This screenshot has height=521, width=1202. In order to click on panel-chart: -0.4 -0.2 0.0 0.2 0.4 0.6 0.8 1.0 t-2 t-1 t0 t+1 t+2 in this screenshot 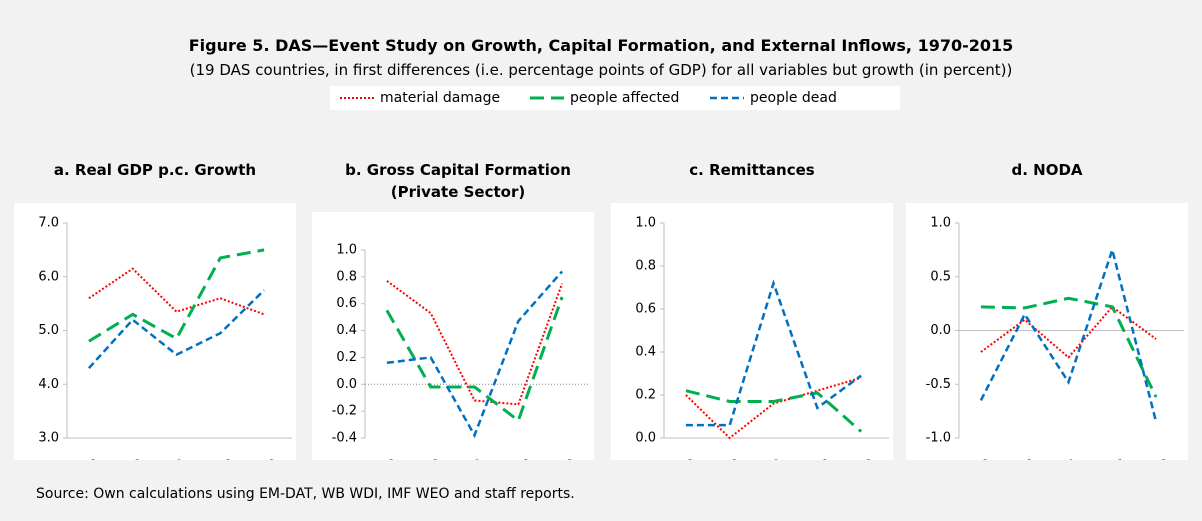, I will do `click(453, 336)`.